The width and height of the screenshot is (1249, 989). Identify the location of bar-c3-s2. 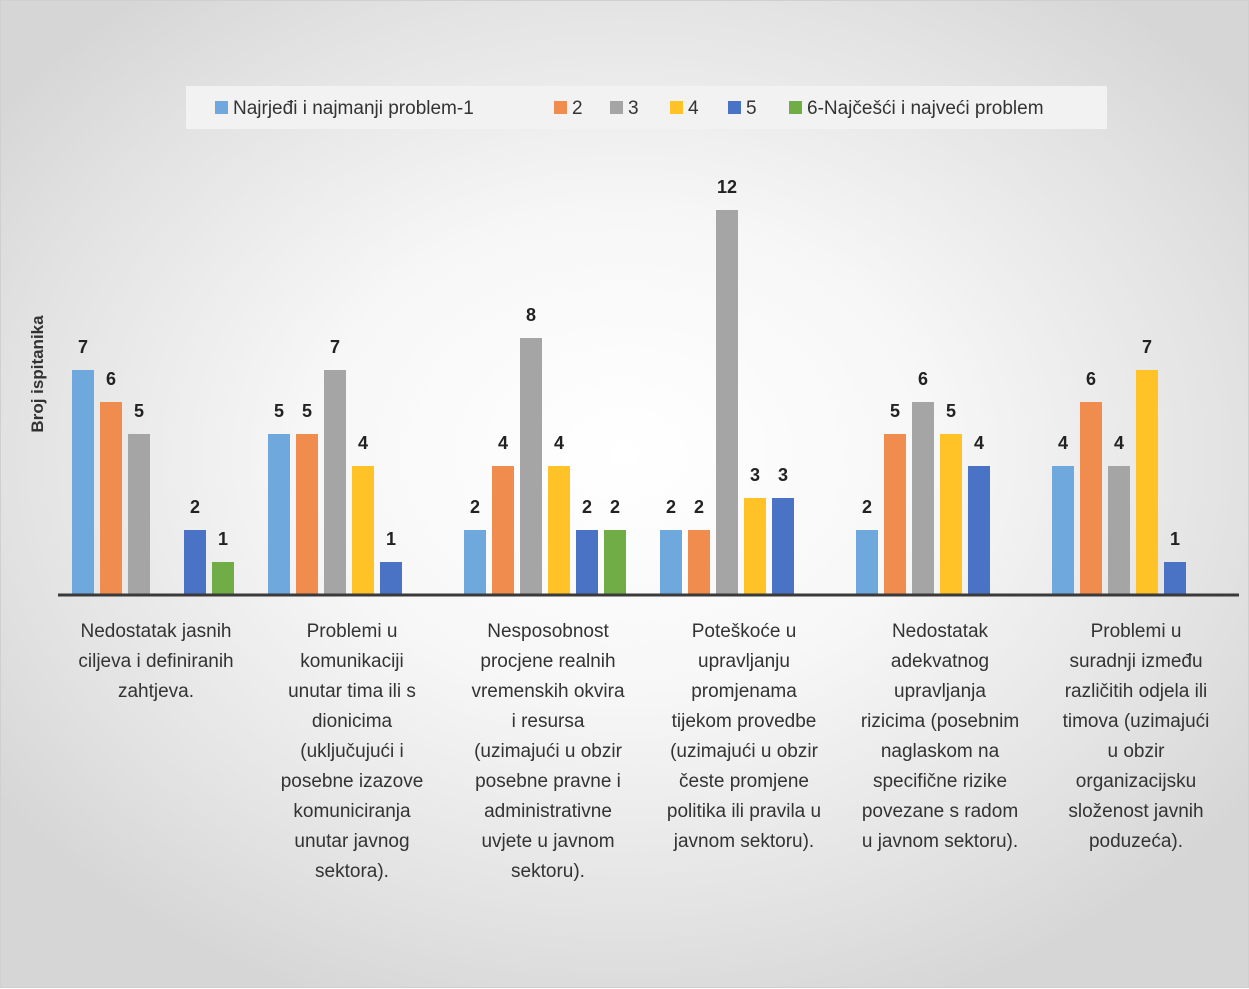
(503, 530).